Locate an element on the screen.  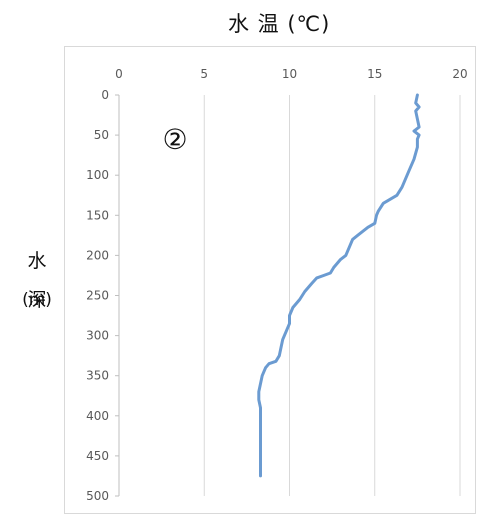
x-tick-label: 10 is located at coordinates (289, 74).